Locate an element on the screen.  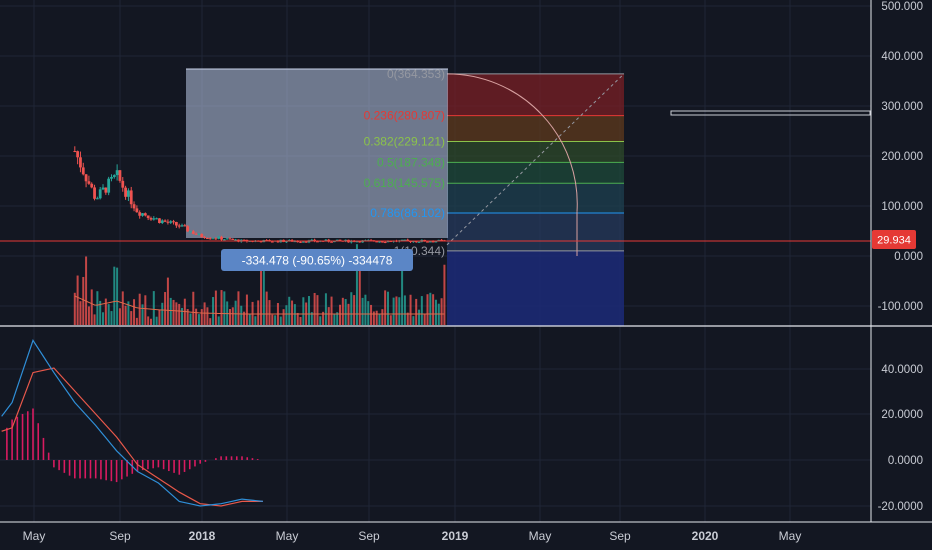
macd-axis: 40.0000 20.0000 0.0000 -20.0000 is located at coordinates (900, 438).